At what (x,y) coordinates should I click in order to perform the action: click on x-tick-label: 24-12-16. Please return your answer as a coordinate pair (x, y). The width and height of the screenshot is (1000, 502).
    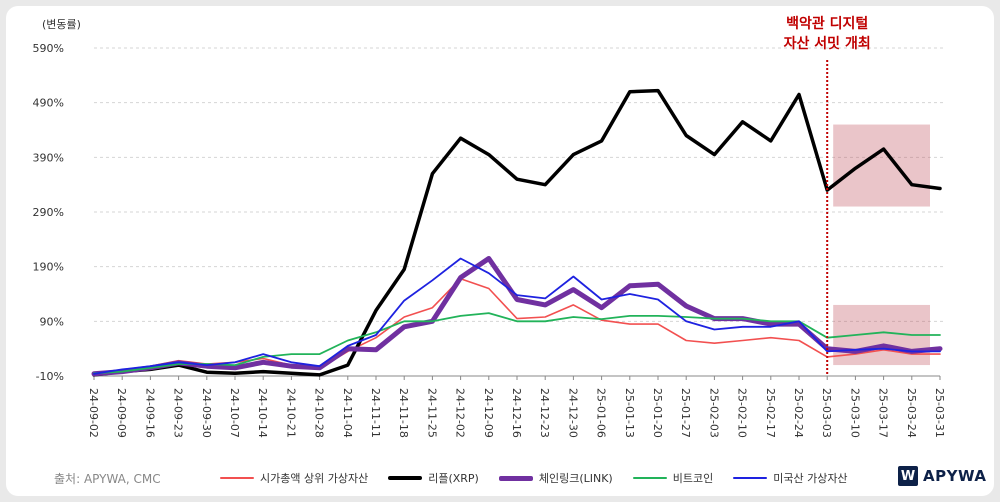
    Looking at the image, I should click on (516, 413).